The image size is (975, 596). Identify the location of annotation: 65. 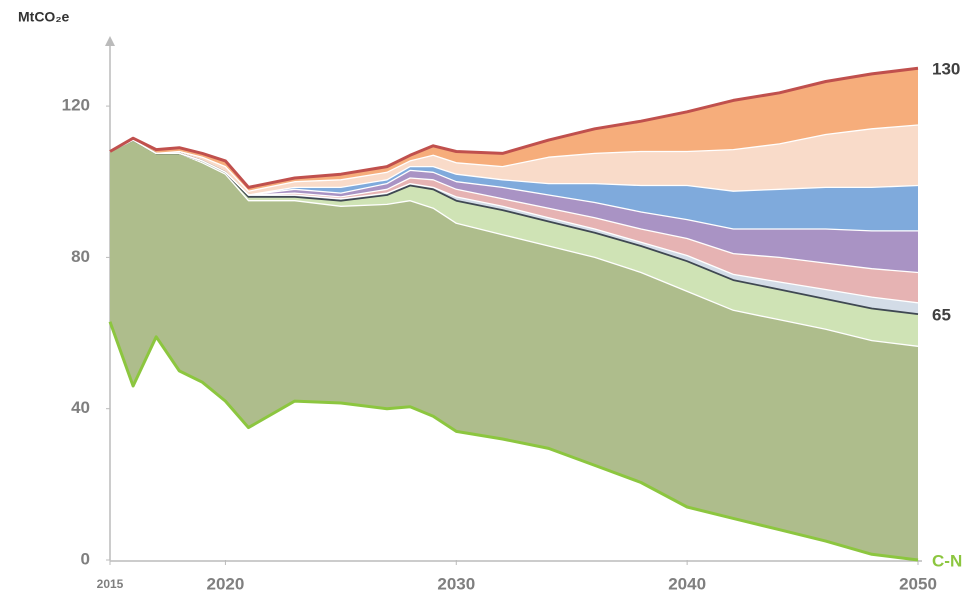
(941, 315).